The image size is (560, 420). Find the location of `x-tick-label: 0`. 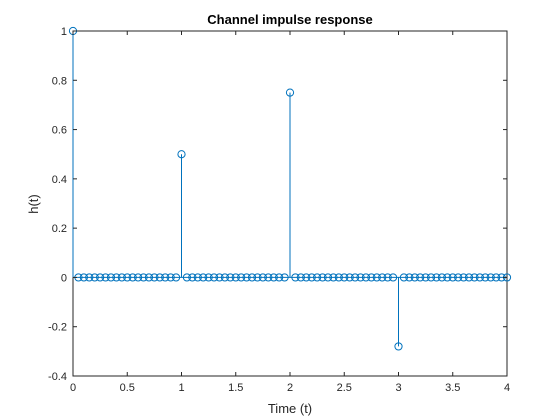

x-tick-label: 0 is located at coordinates (73, 388).